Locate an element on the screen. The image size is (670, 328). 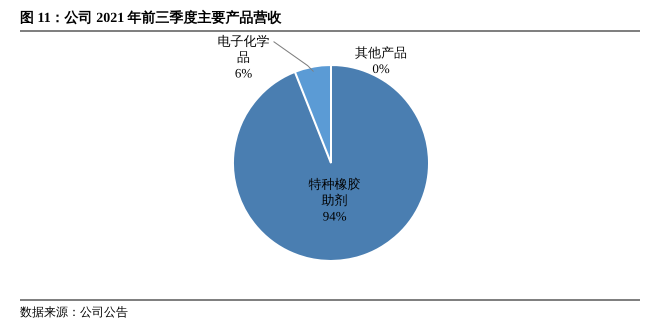
slice-label: 电子化学品 is located at coordinates (244, 49).